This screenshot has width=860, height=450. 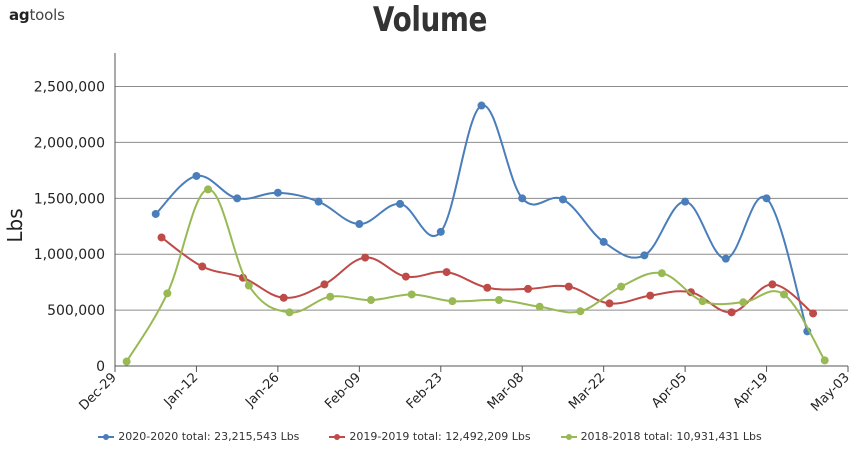 What do you see at coordinates (181, 390) in the screenshot?
I see `x-tick-label: Jan-12` at bounding box center [181, 390].